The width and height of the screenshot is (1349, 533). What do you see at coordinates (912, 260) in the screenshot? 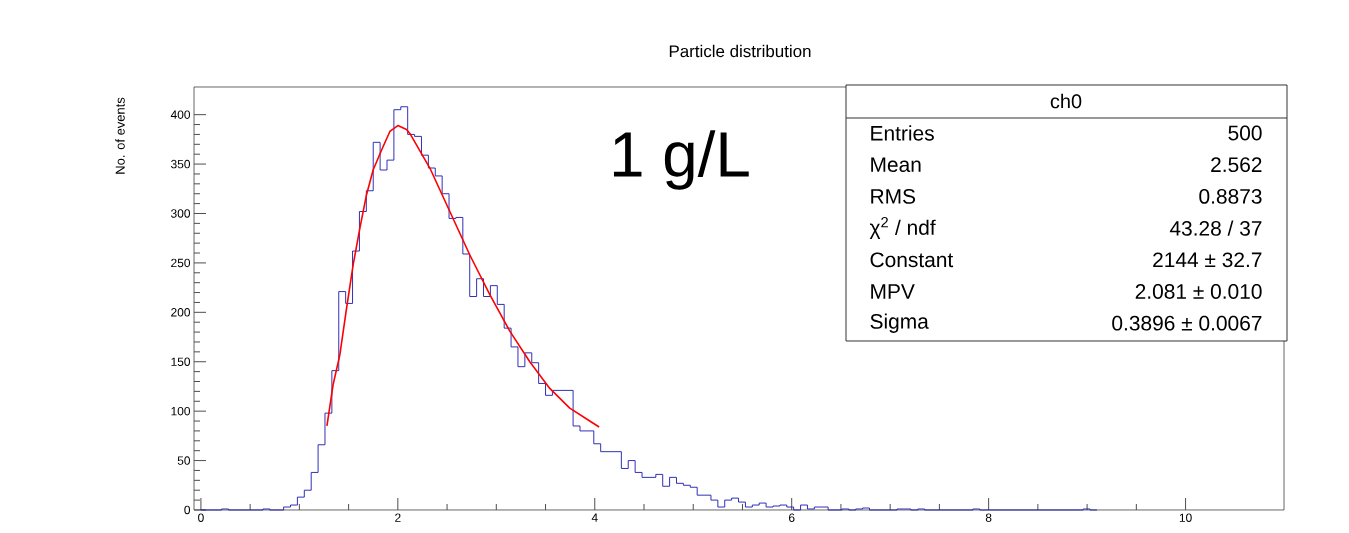
I see `annotation: Constant` at bounding box center [912, 260].